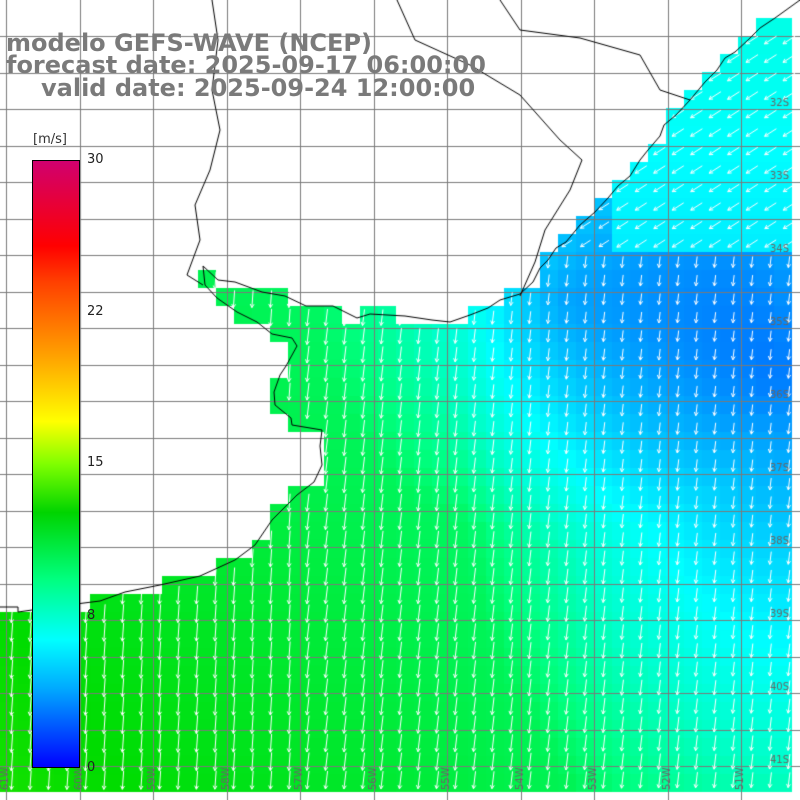 The image size is (800, 800). I want to click on colorbar-units: [m/s], so click(50, 139).